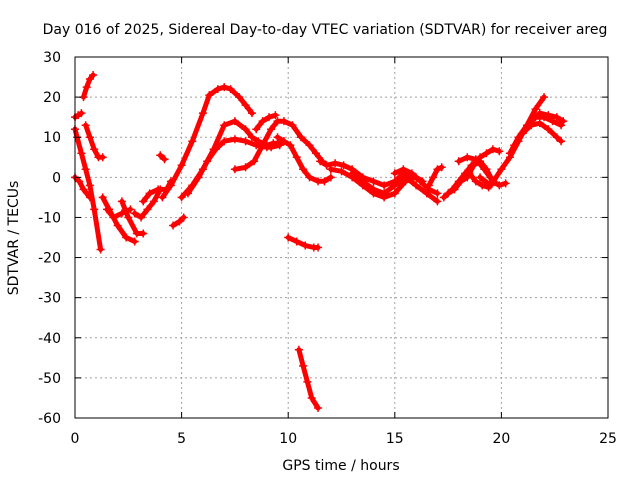  Describe the element at coordinates (49, 419) in the screenshot. I see `y-tick-label: -60` at that location.